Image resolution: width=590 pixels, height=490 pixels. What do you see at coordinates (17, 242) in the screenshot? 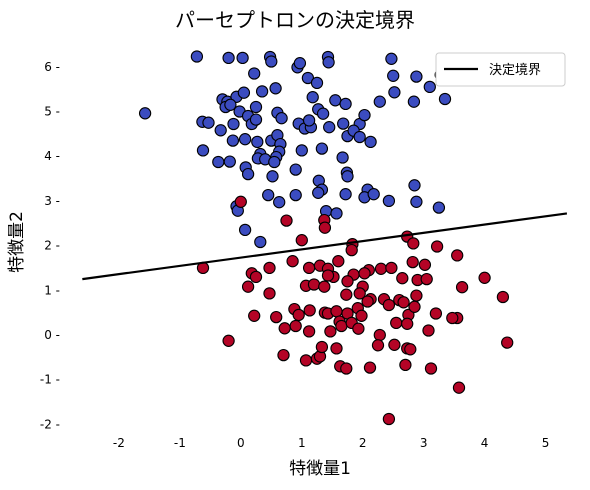
I see `y-axis-label: 特徴量2` at bounding box center [17, 242].